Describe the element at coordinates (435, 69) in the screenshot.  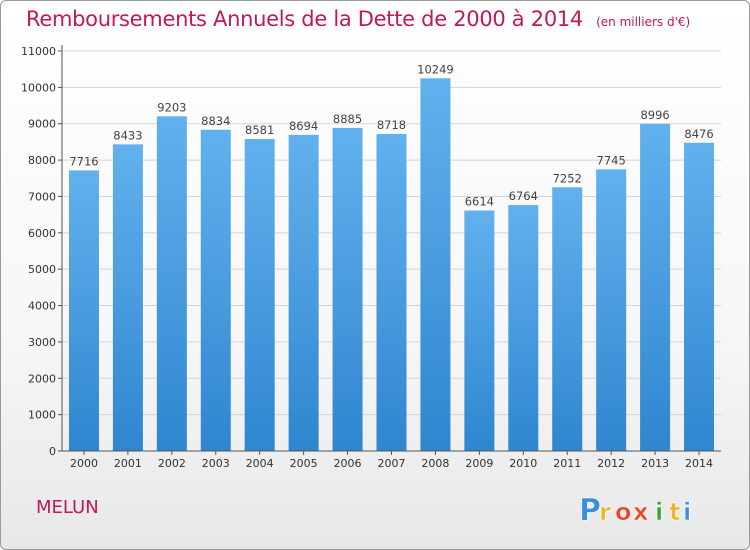
I see `value-label-2008: 10249` at that location.